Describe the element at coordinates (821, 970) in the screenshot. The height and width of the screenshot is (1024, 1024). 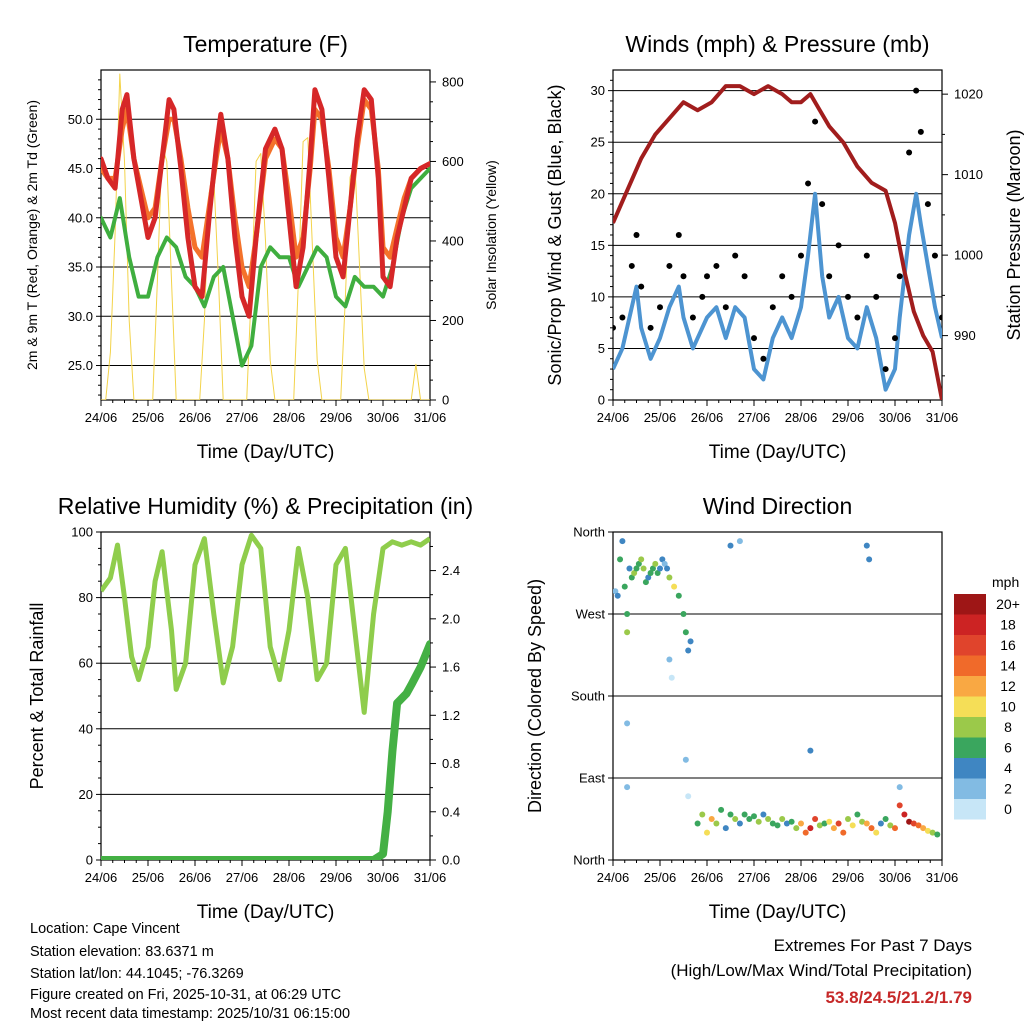
I see `extremes-subtitle: (High/Low/Max Wind/Total Precipitation)` at that location.